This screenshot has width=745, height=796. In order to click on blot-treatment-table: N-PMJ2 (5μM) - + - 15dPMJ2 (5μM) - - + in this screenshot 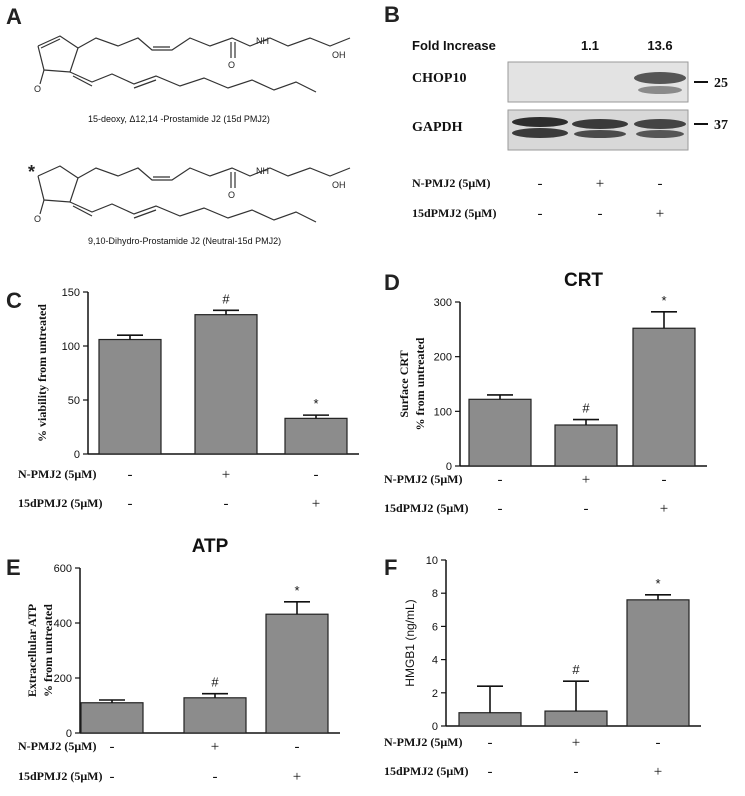, I will do `click(538, 199)`.